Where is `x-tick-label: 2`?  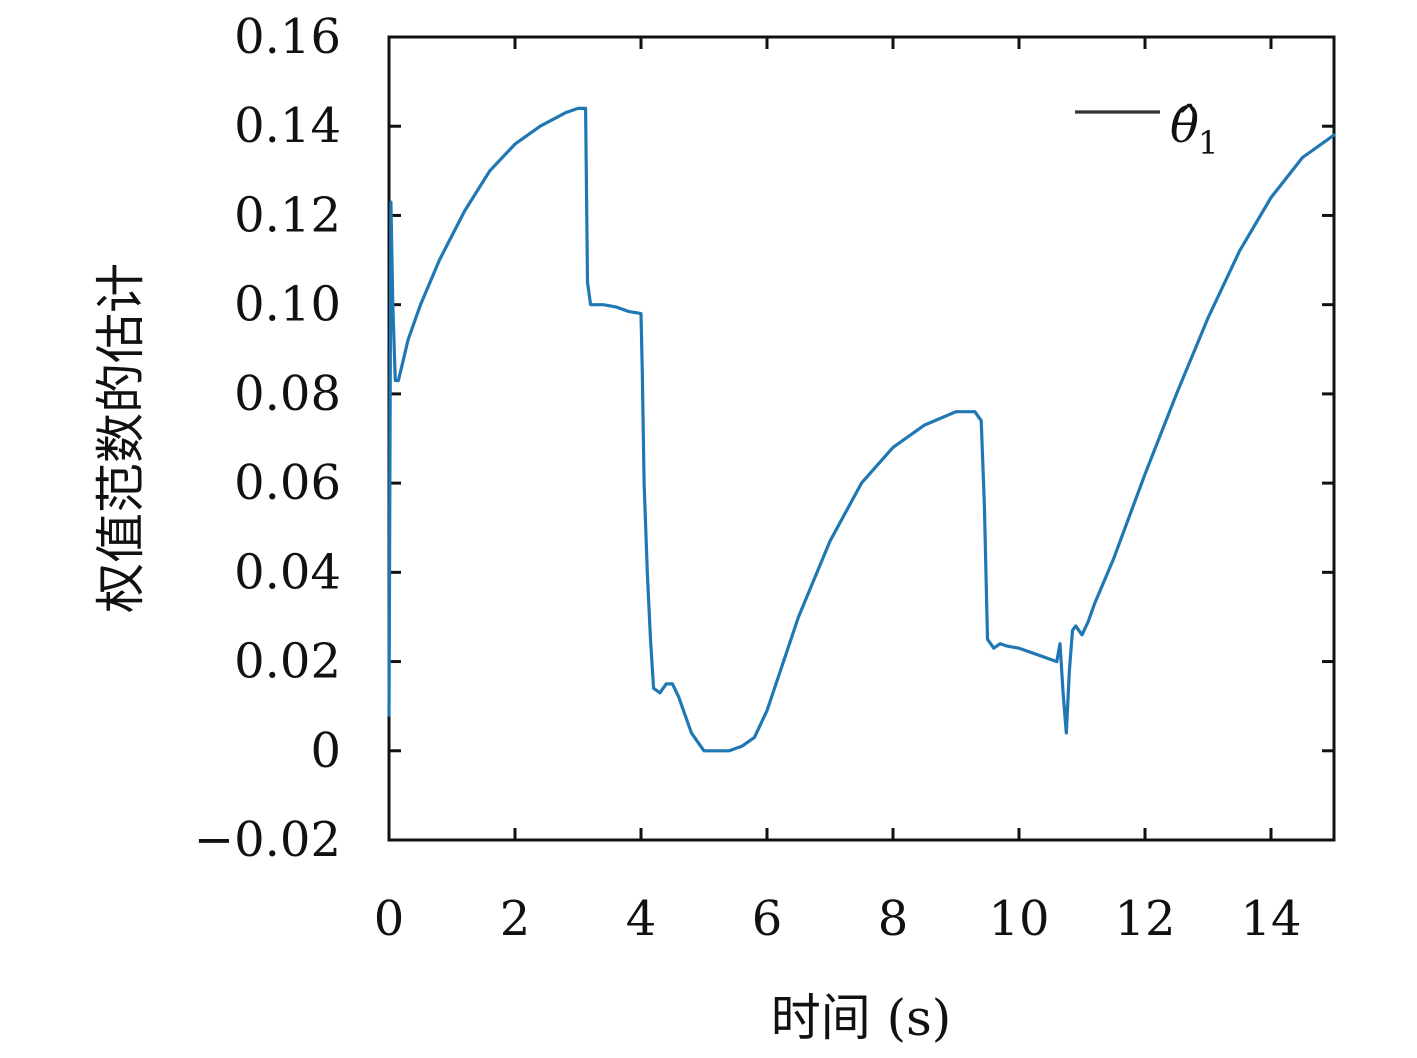
x-tick-label: 2 is located at coordinates (515, 919).